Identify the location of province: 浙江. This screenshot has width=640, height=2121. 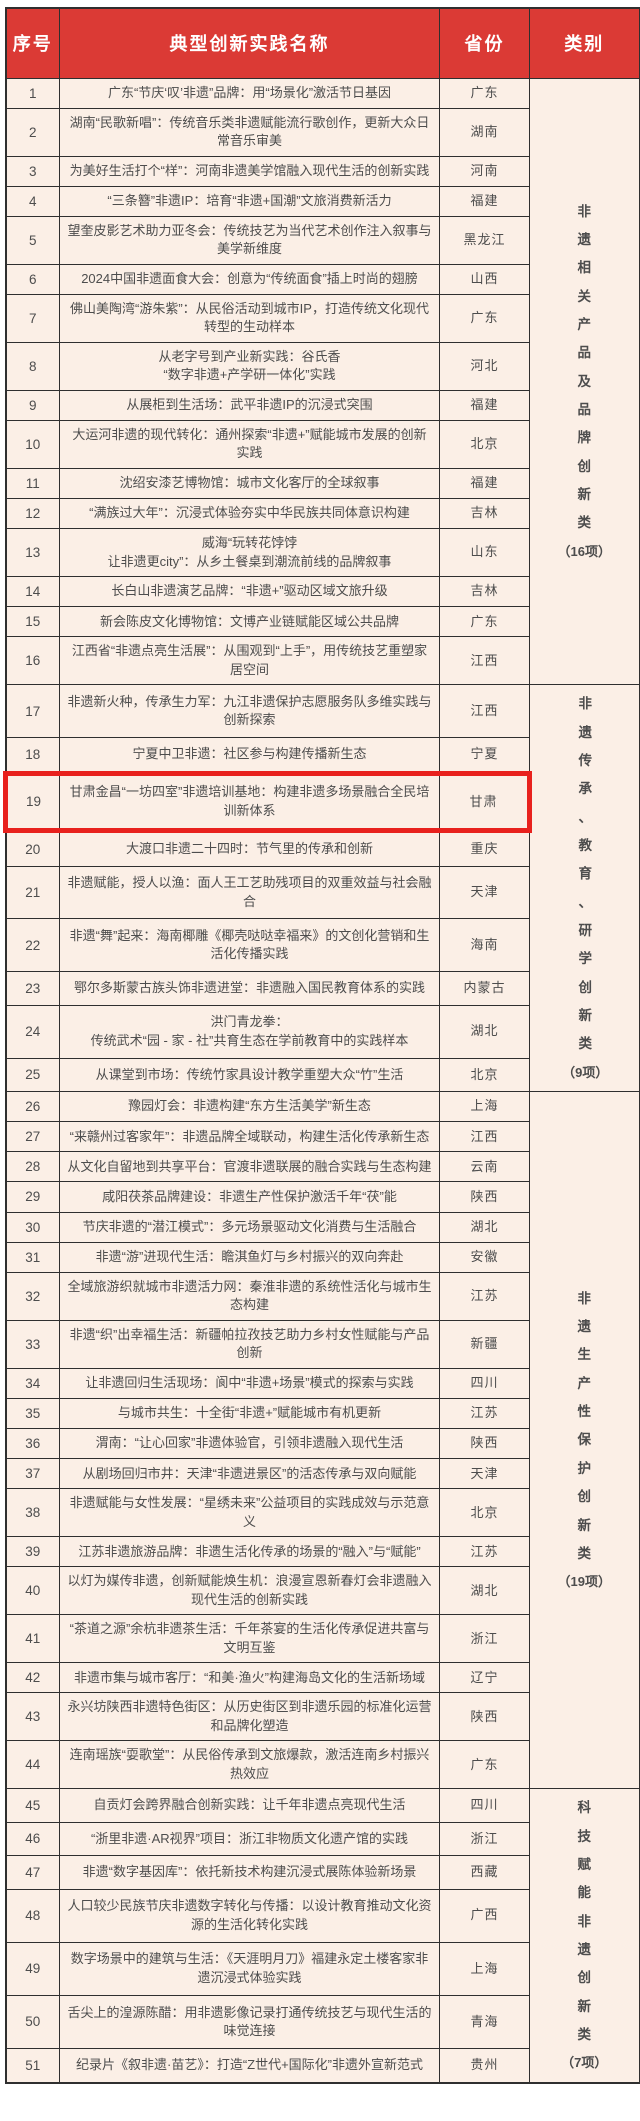
(484, 1839).